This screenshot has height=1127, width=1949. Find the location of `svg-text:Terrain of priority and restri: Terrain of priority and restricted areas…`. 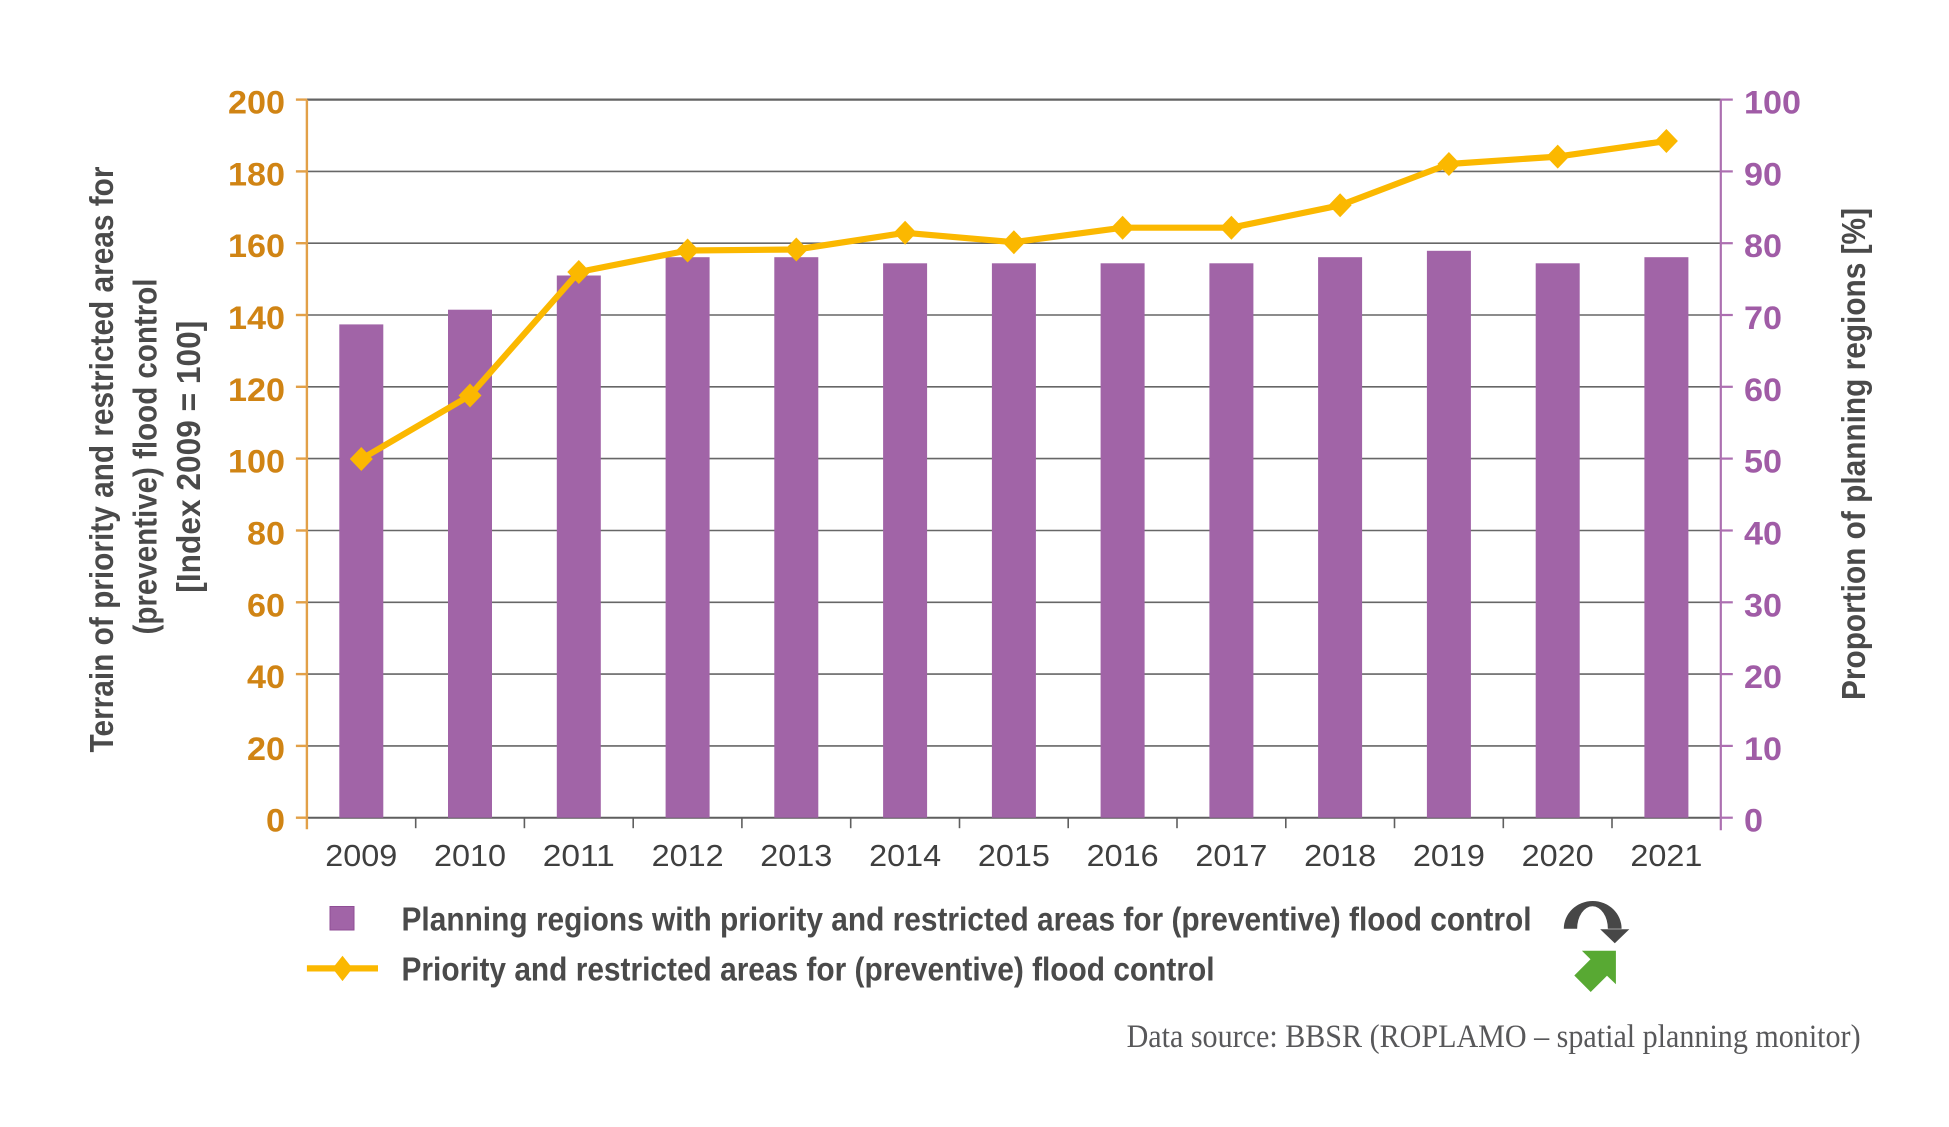

svg-text:Terrain of priority and restri: Terrain of priority and restricted areas… is located at coordinates (101, 459).